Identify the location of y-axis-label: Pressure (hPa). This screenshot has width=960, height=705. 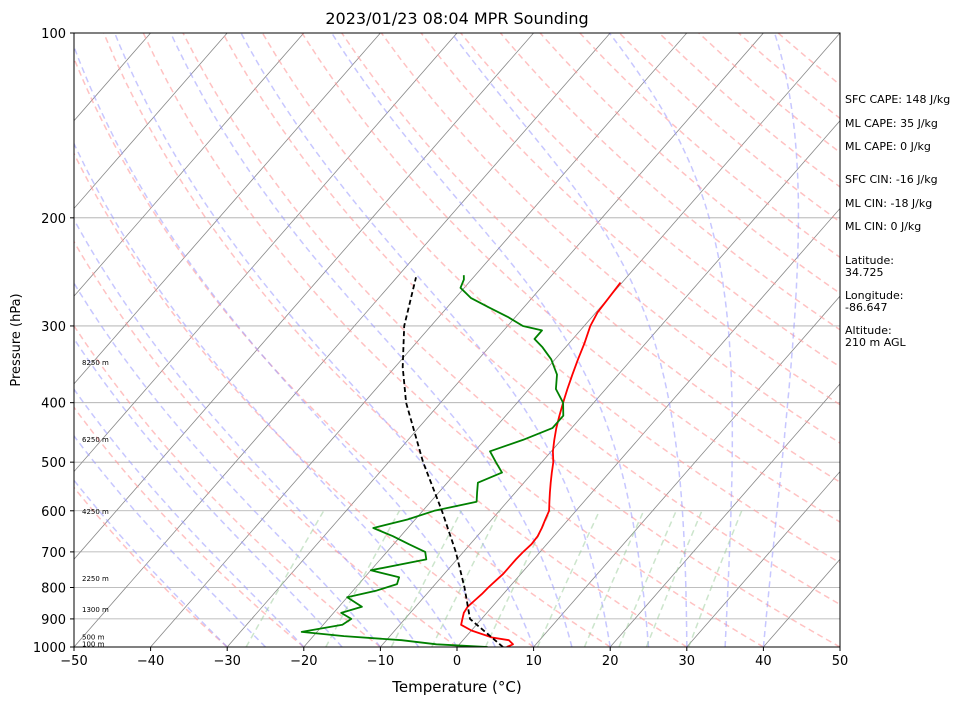
(16, 339).